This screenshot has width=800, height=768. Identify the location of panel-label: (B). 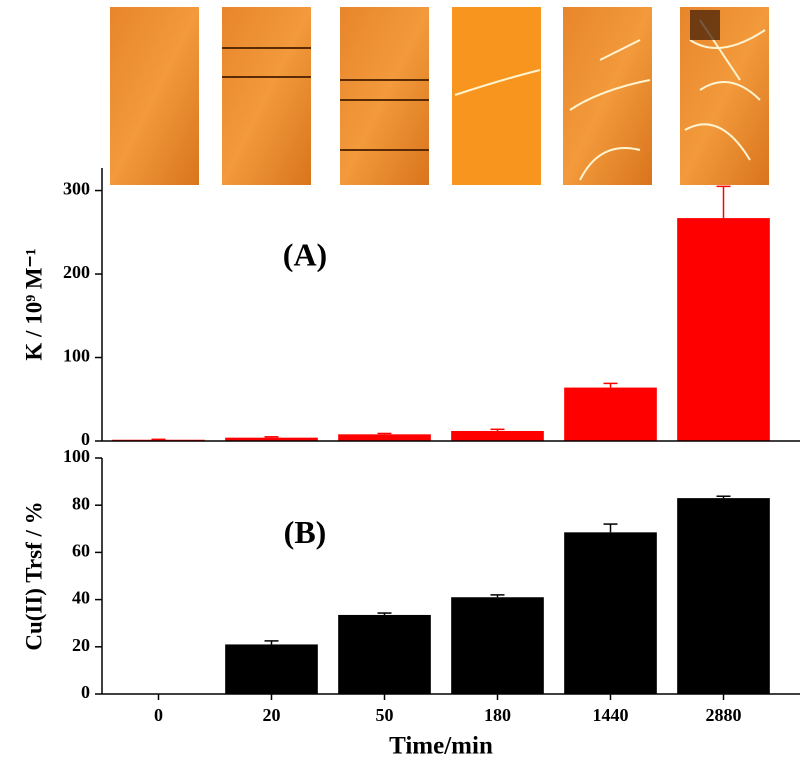
(305, 532).